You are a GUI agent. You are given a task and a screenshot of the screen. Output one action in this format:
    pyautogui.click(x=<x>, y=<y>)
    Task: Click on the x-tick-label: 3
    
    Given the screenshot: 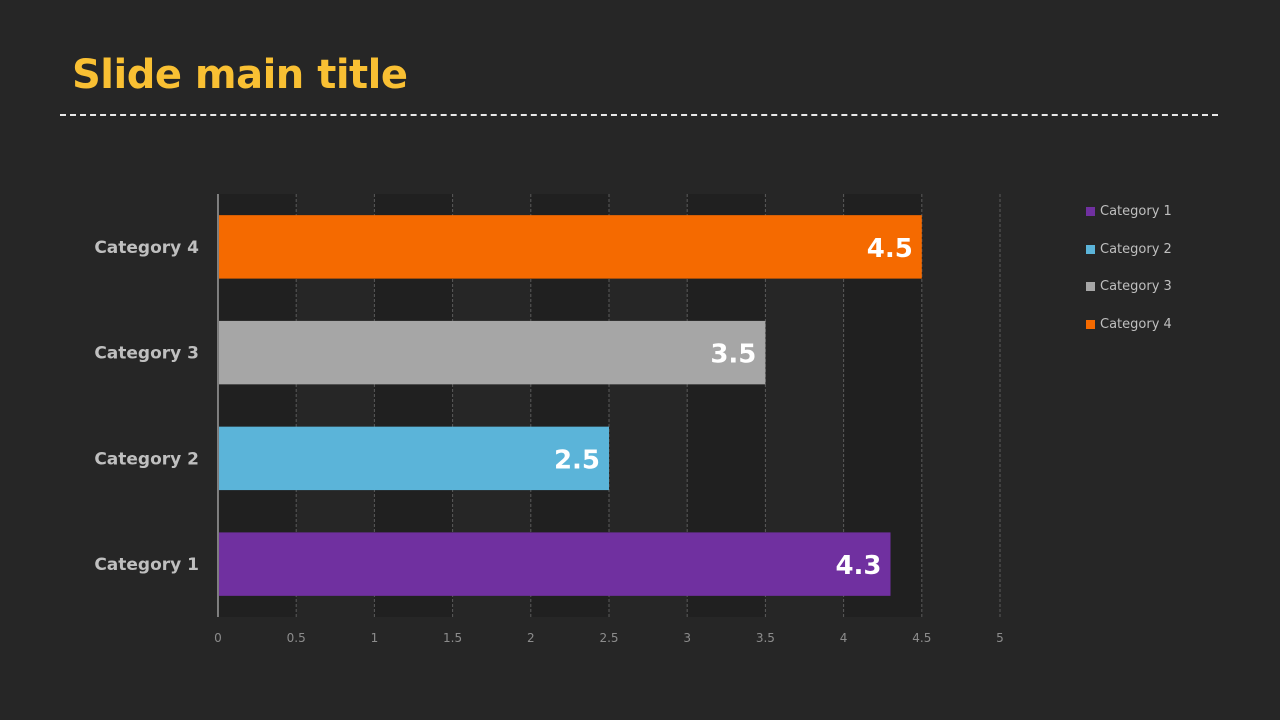 What is the action you would take?
    pyautogui.click(x=687, y=638)
    